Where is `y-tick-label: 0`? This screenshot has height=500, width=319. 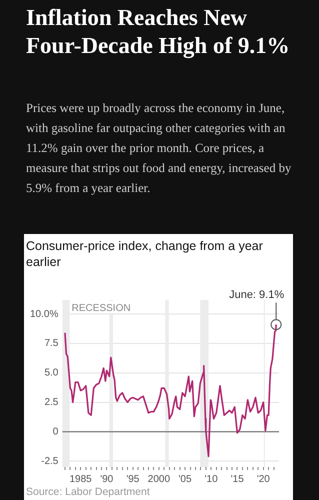
y-tick-label: 0 is located at coordinates (55, 432).